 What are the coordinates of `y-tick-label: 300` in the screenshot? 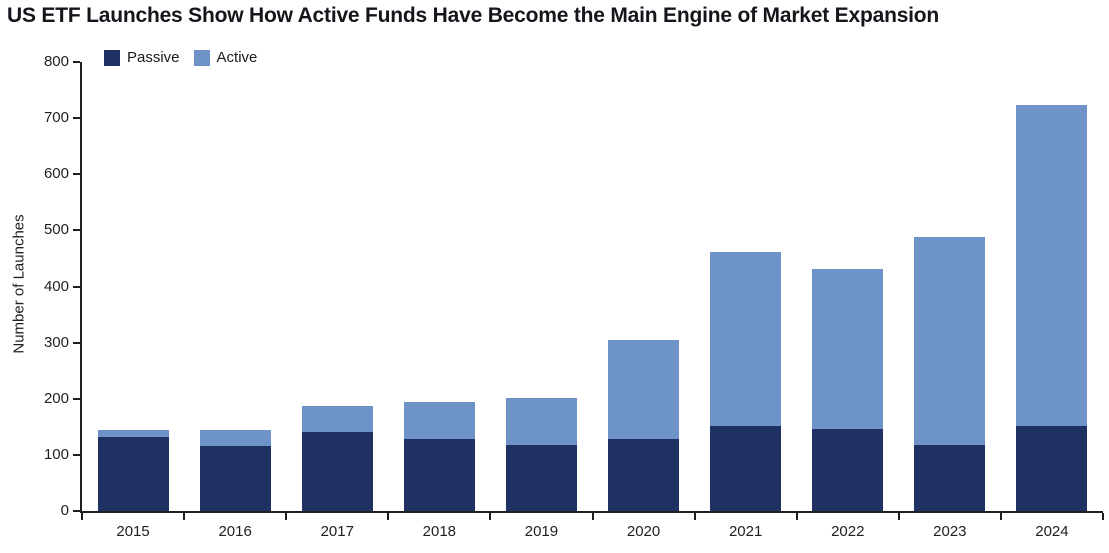 It's located at (56, 342).